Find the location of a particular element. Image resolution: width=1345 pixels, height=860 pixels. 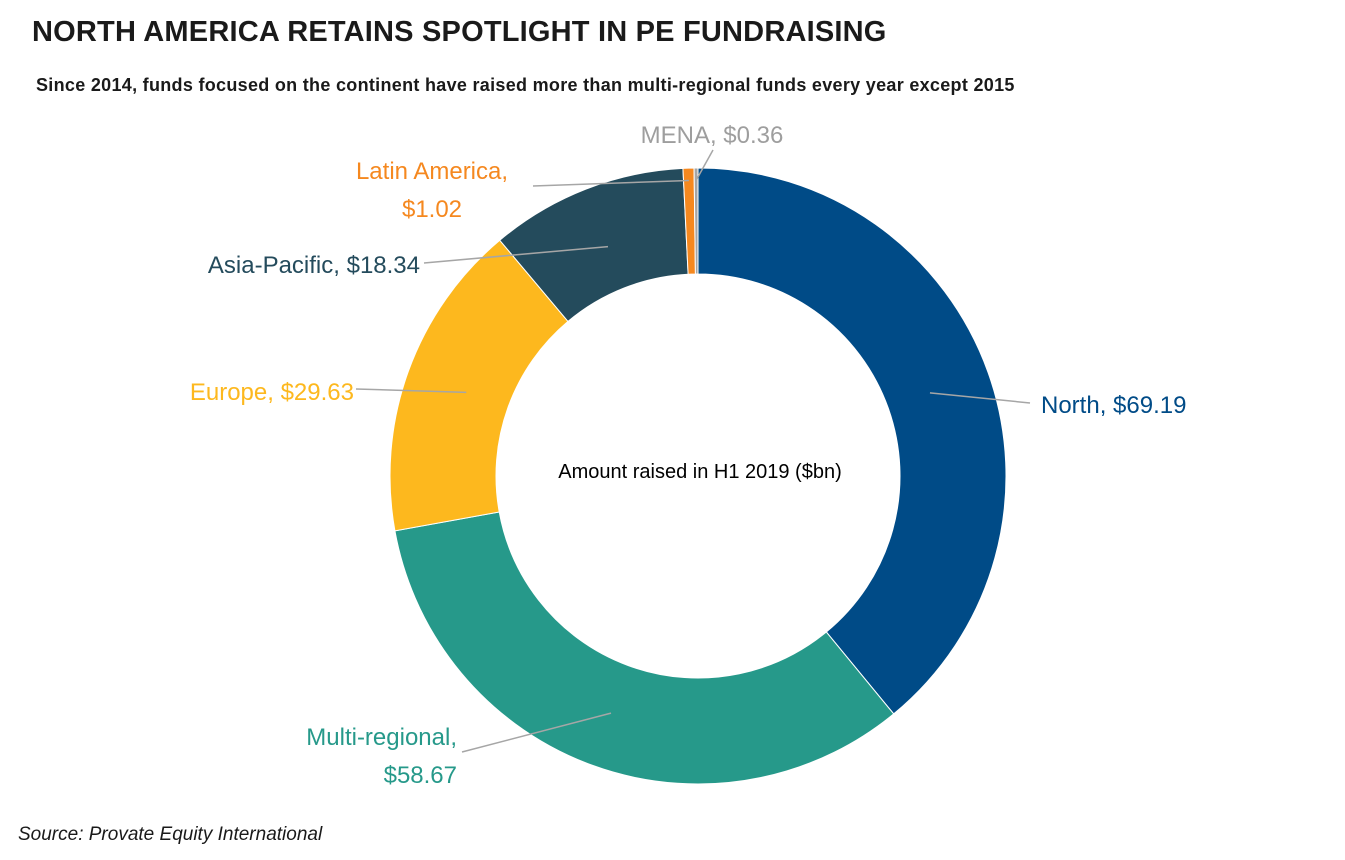

slice-north is located at coordinates (852, 441).